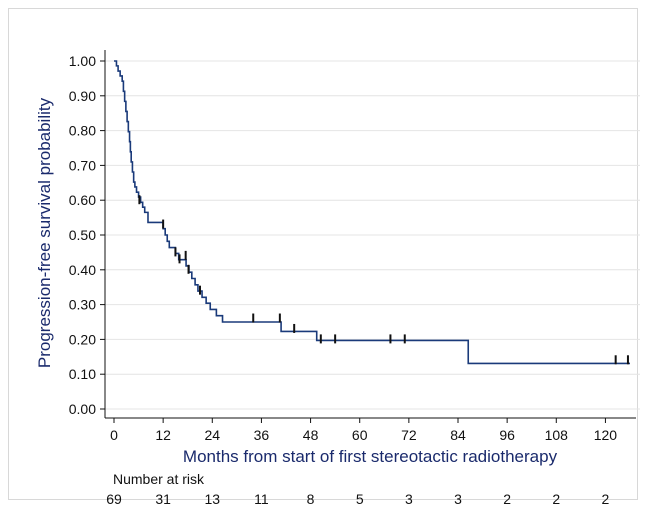 Image resolution: width=646 pixels, height=508 pixels. What do you see at coordinates (212, 435) in the screenshot?
I see `x-tick-label: 24` at bounding box center [212, 435].